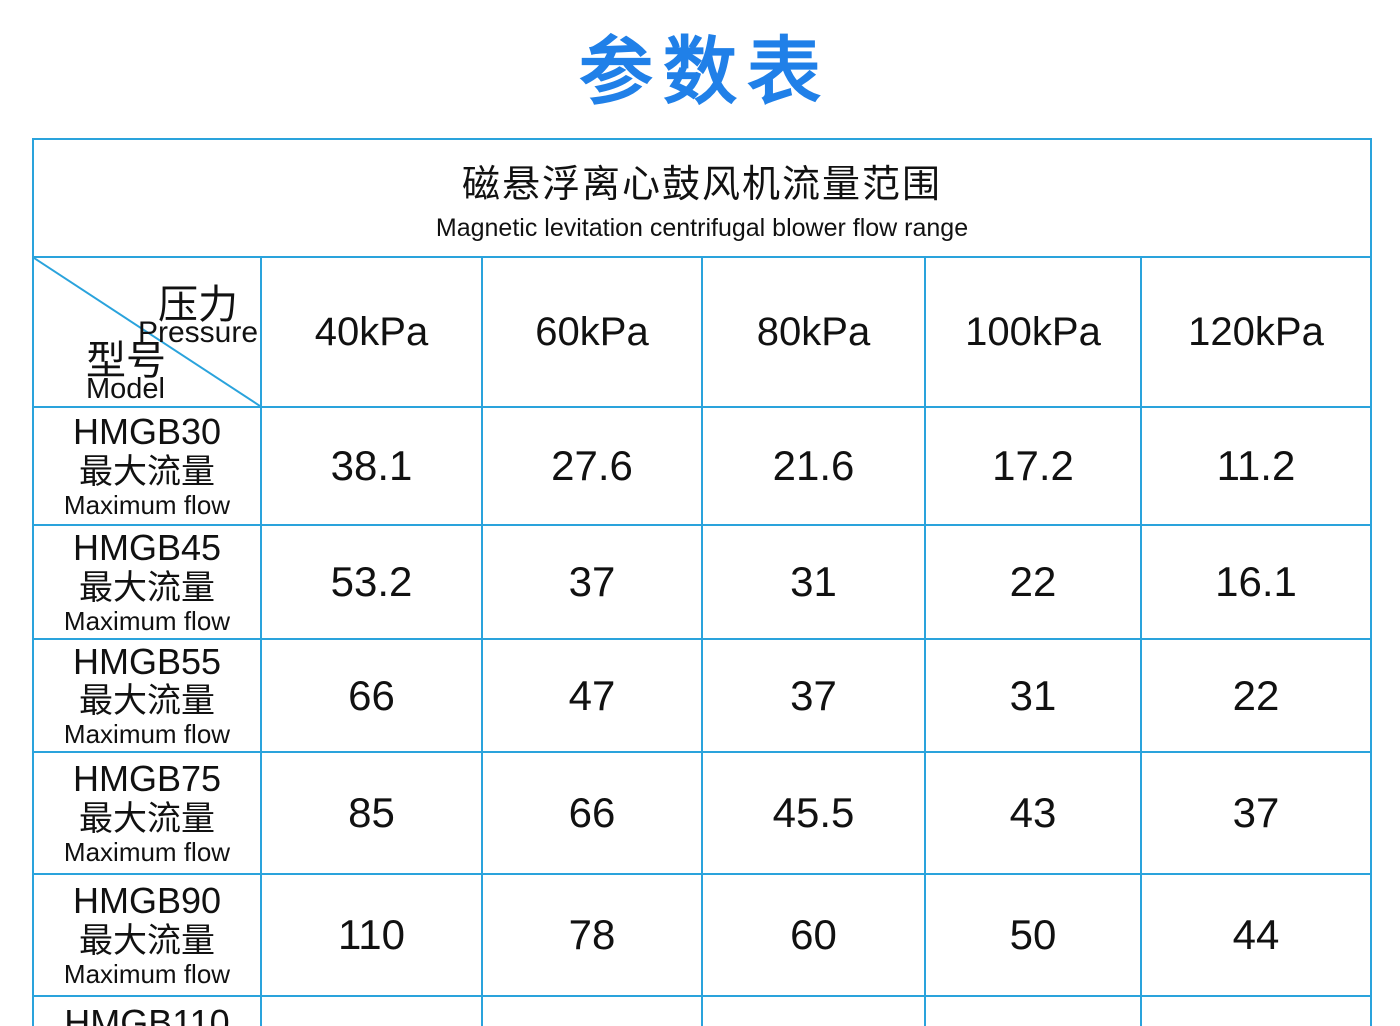  I want to click on page-title: 参数表, so click(705, 71).